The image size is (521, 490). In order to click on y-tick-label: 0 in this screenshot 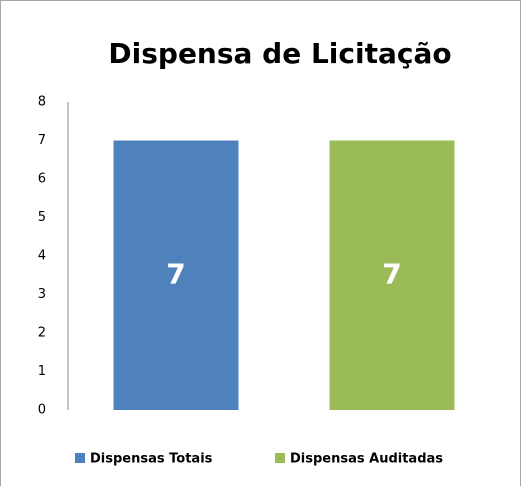, I will do `click(42, 410)`.